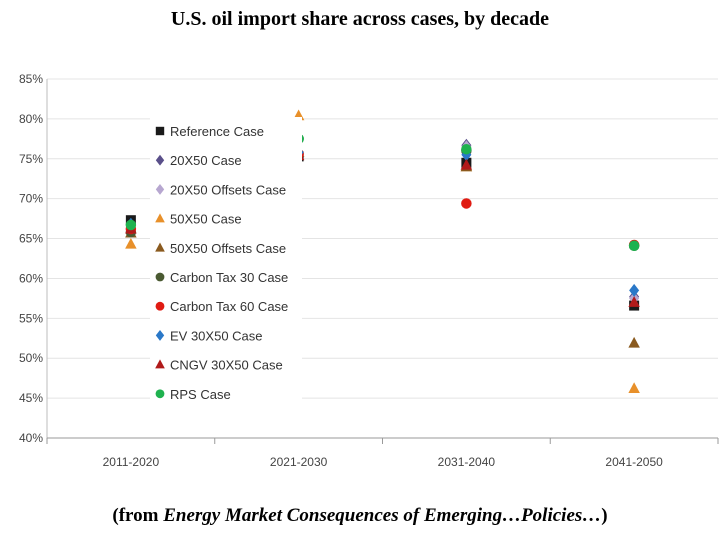  Describe the element at coordinates (604, 515) in the screenshot. I see `caption-suffix: )` at that location.